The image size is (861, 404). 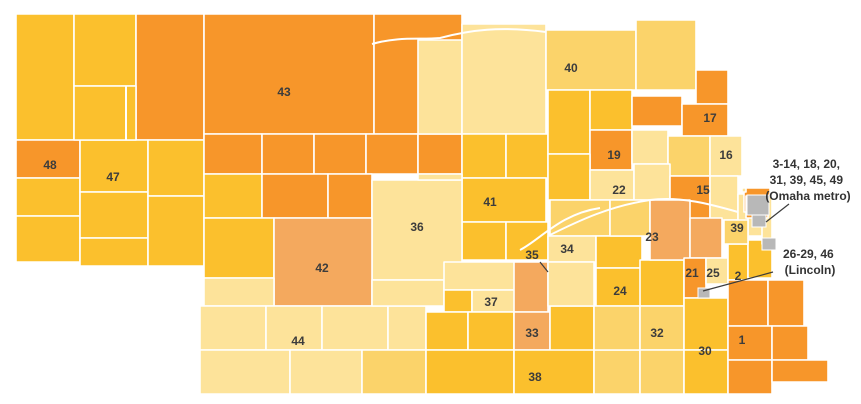 What do you see at coordinates (284, 92) in the screenshot?
I see `district-label-43: 43` at bounding box center [284, 92].